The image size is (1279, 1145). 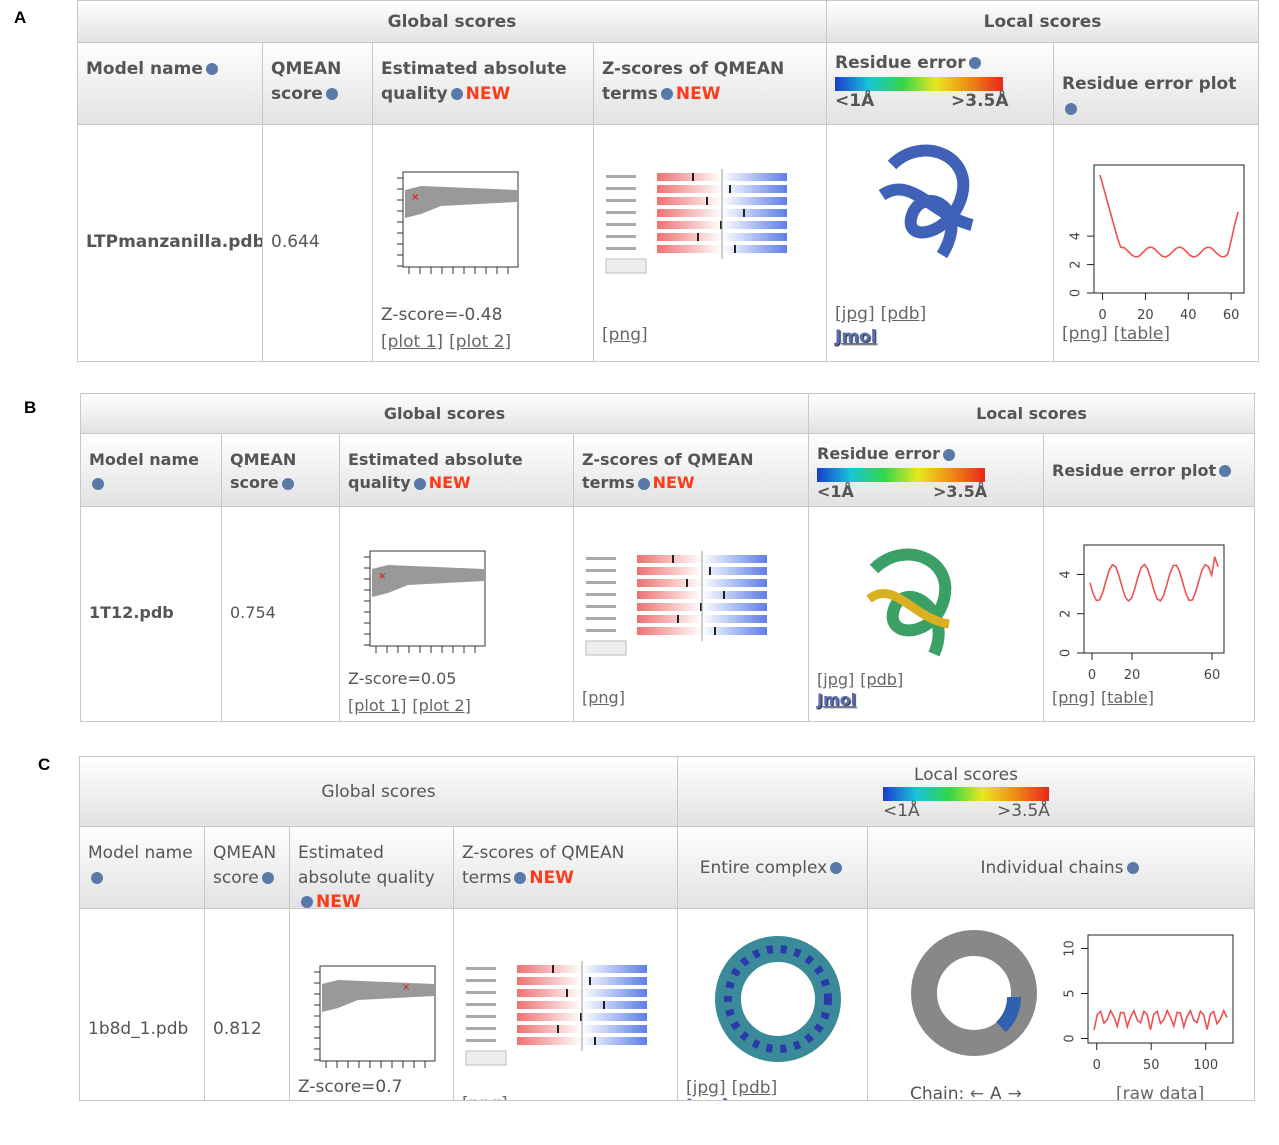 What do you see at coordinates (878, 453) in the screenshot?
I see `column-name: Residue error` at bounding box center [878, 453].